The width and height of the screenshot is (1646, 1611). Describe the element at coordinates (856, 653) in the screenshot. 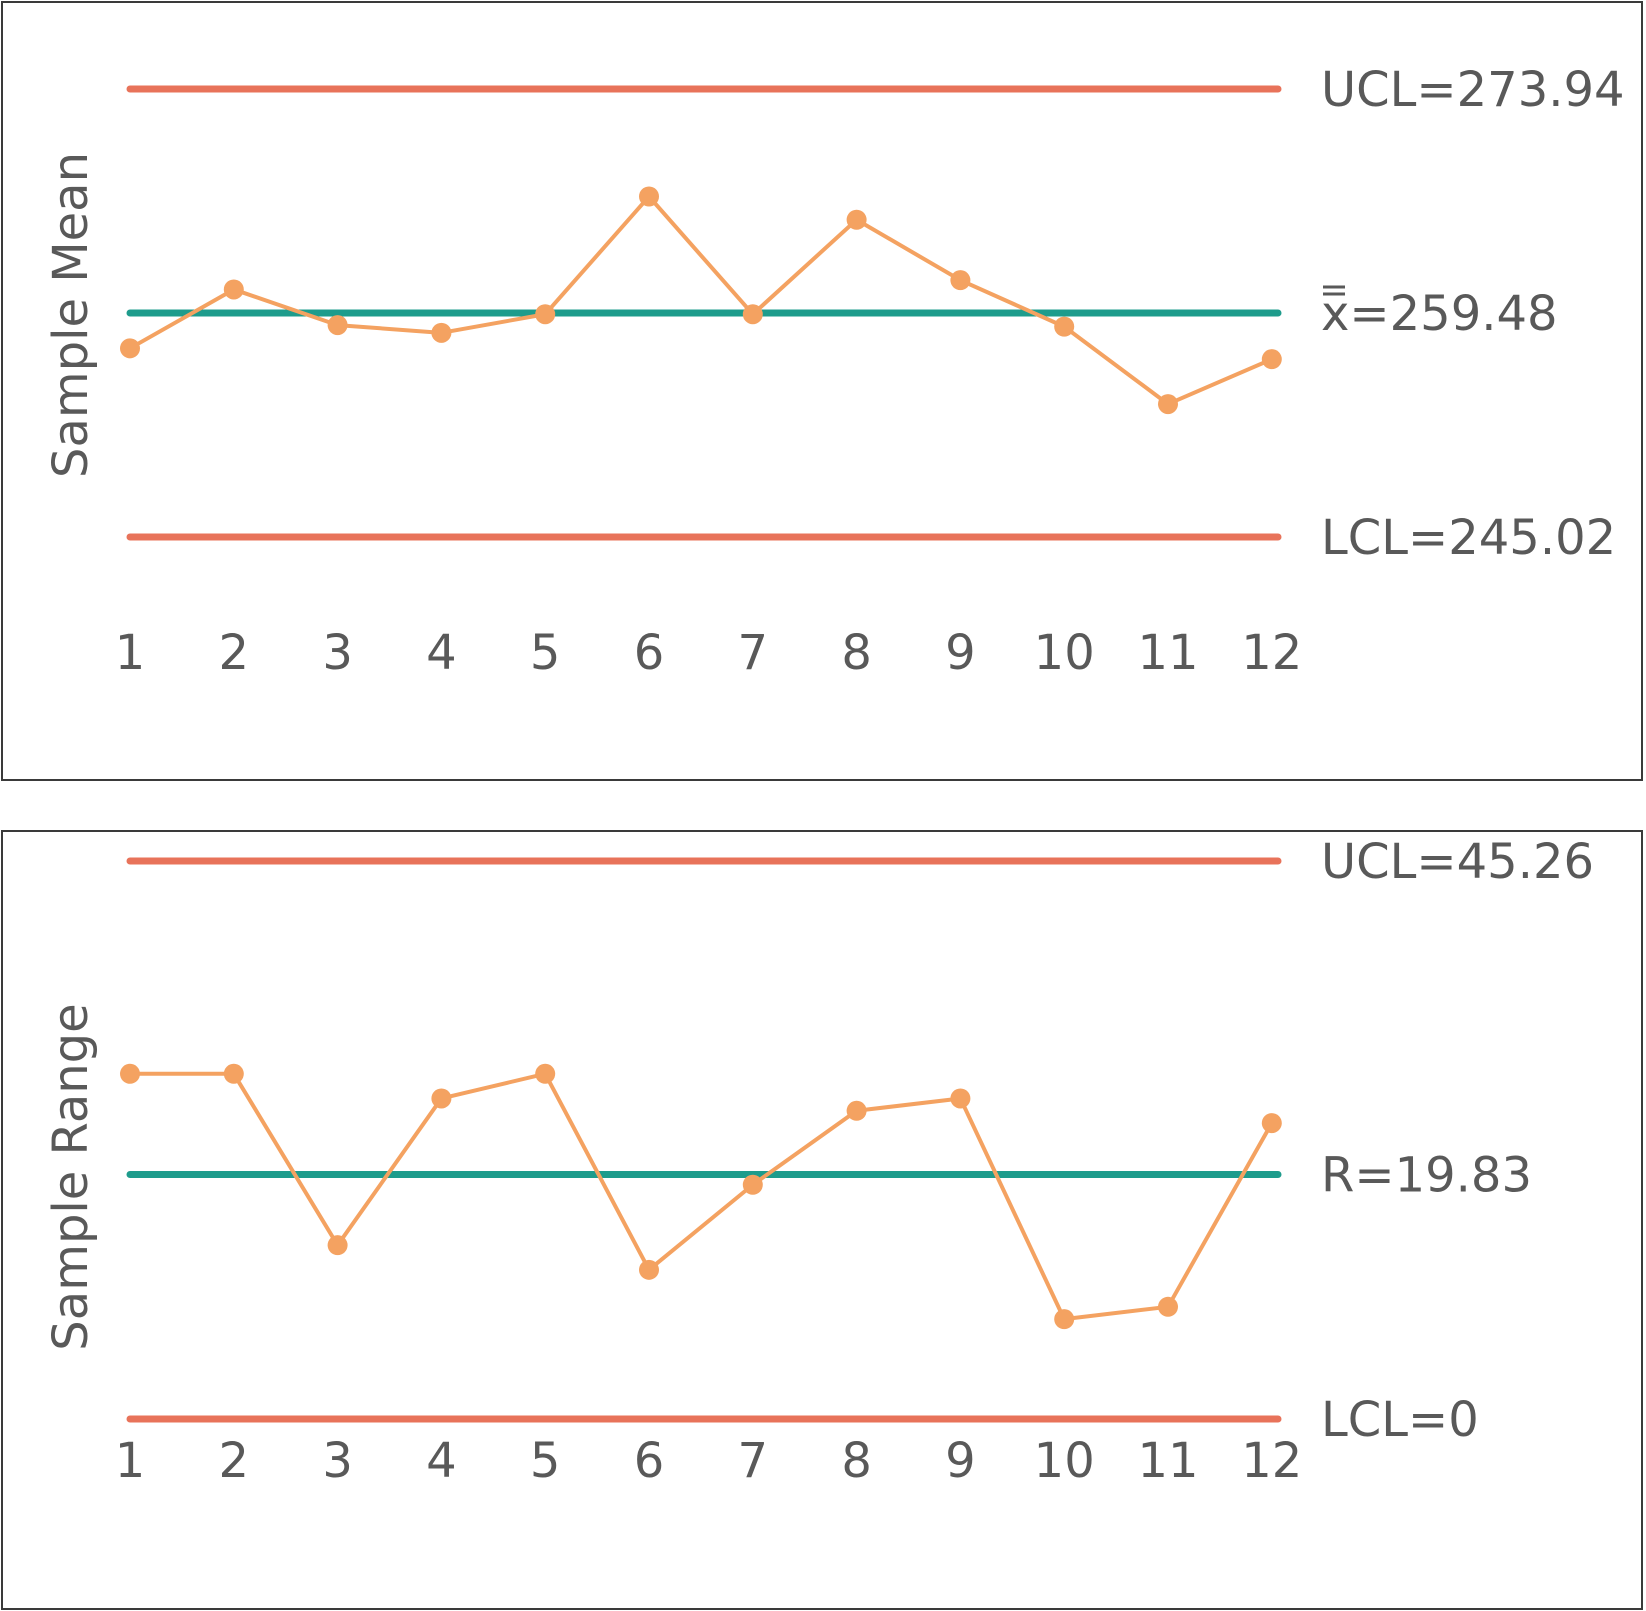

I see `mean-x-tick-8: 8` at that location.